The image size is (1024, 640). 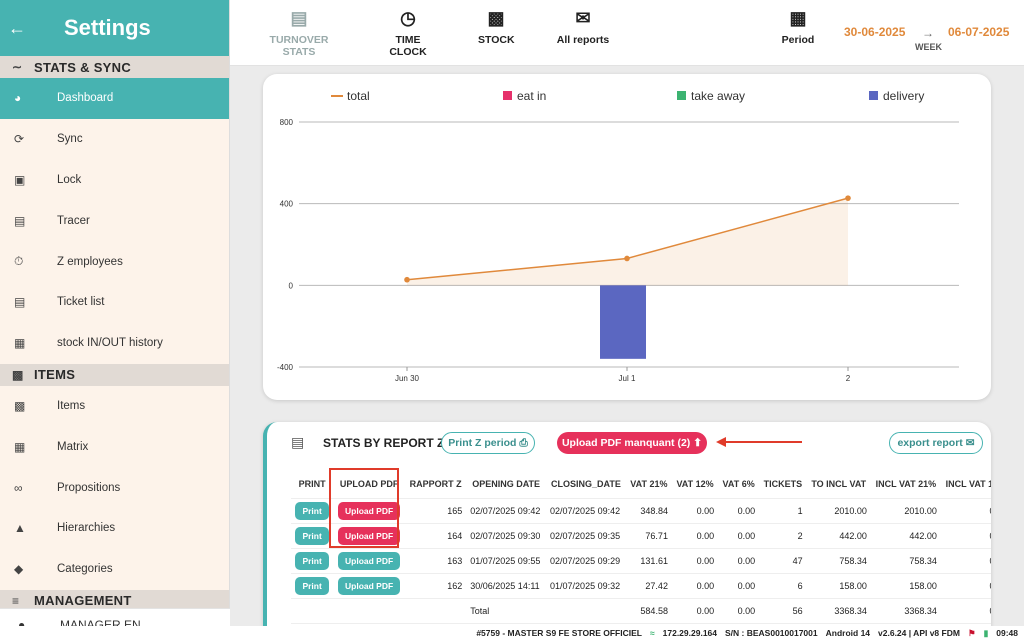 I want to click on back-arrow-icon: ←, so click(x=17, y=27).